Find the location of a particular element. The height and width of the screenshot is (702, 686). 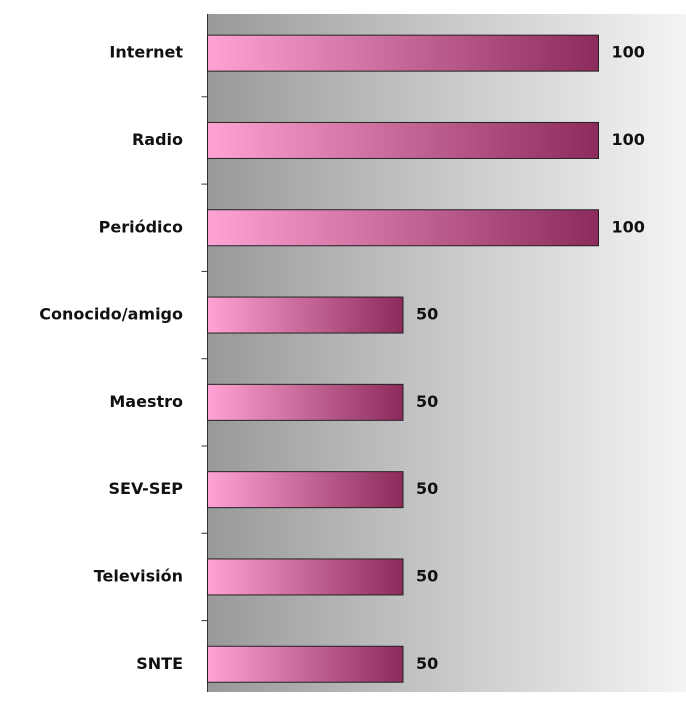

y-tick-label: SEV-SEP is located at coordinates (146, 488).